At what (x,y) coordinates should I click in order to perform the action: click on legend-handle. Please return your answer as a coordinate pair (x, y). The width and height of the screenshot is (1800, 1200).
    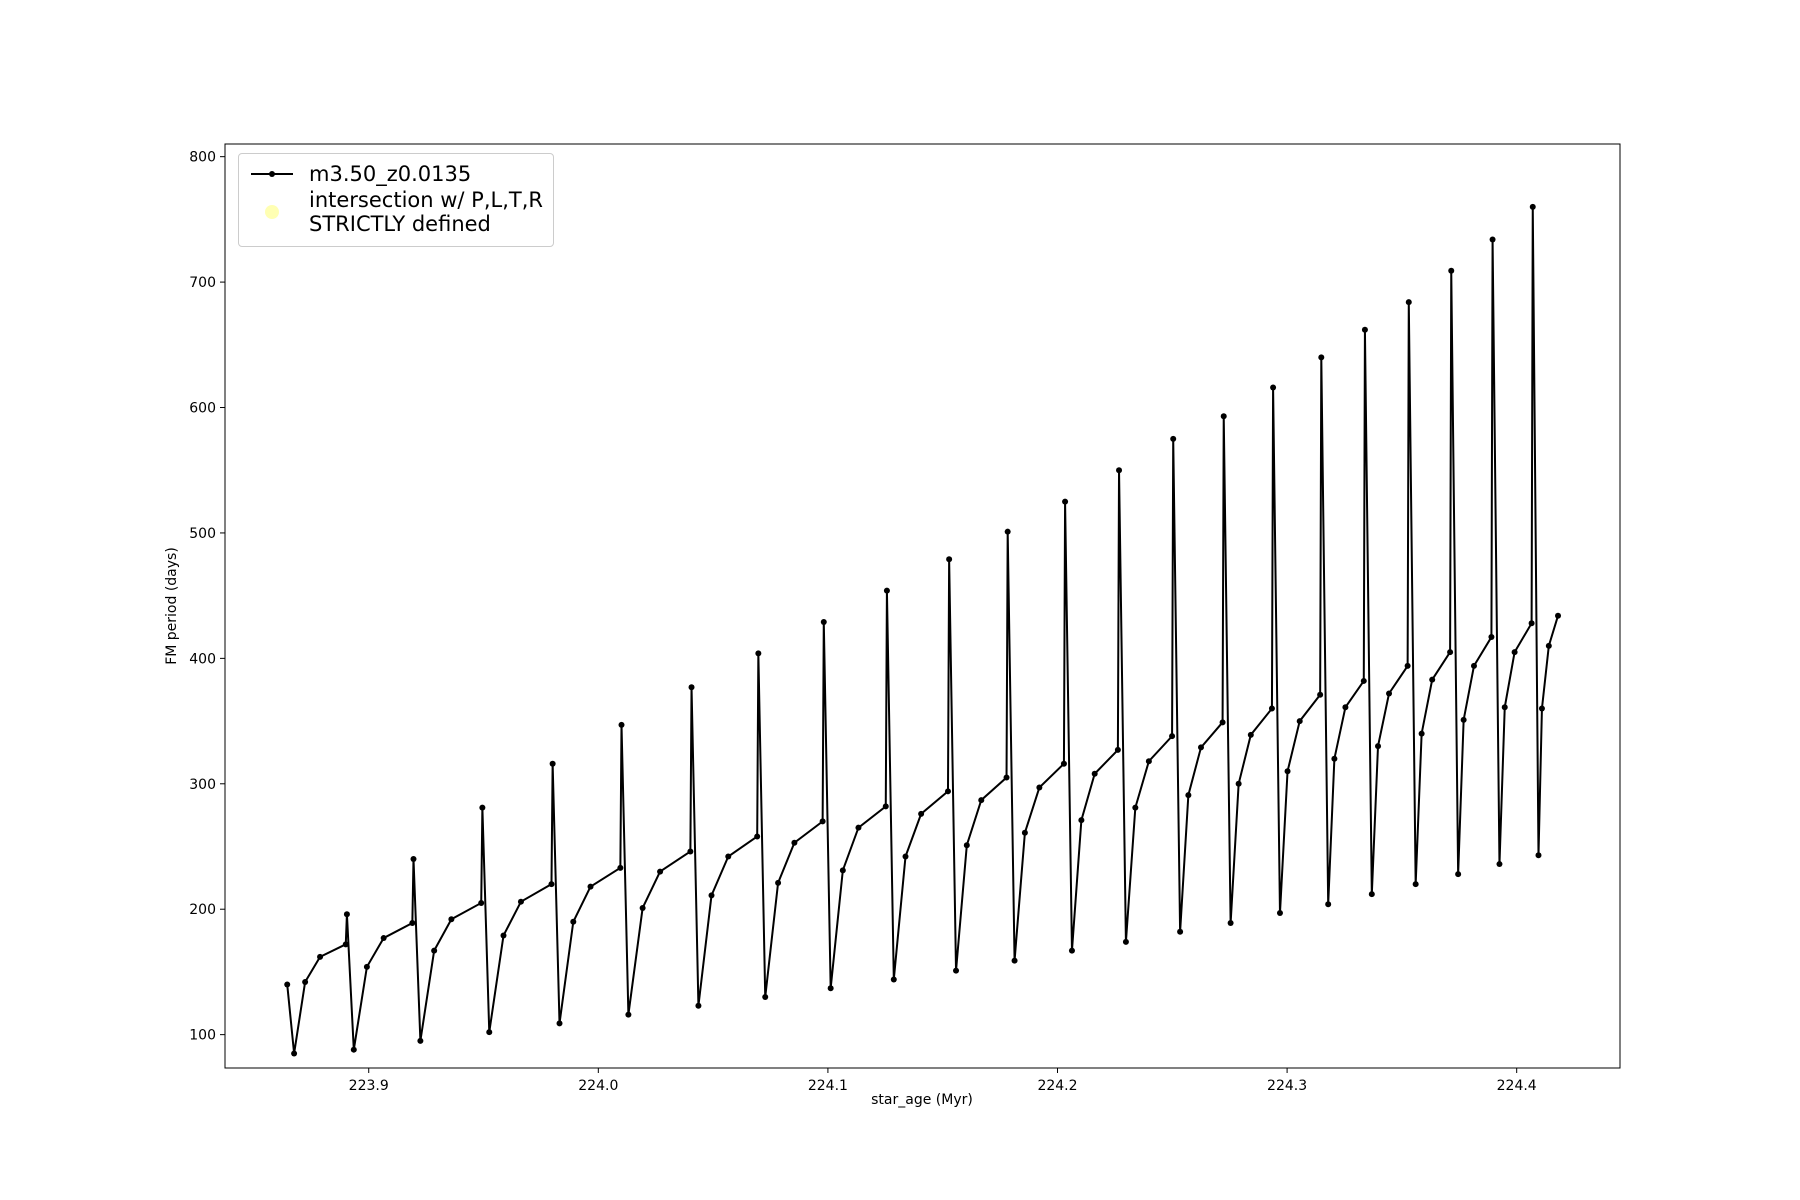
    Looking at the image, I should click on (272, 212).